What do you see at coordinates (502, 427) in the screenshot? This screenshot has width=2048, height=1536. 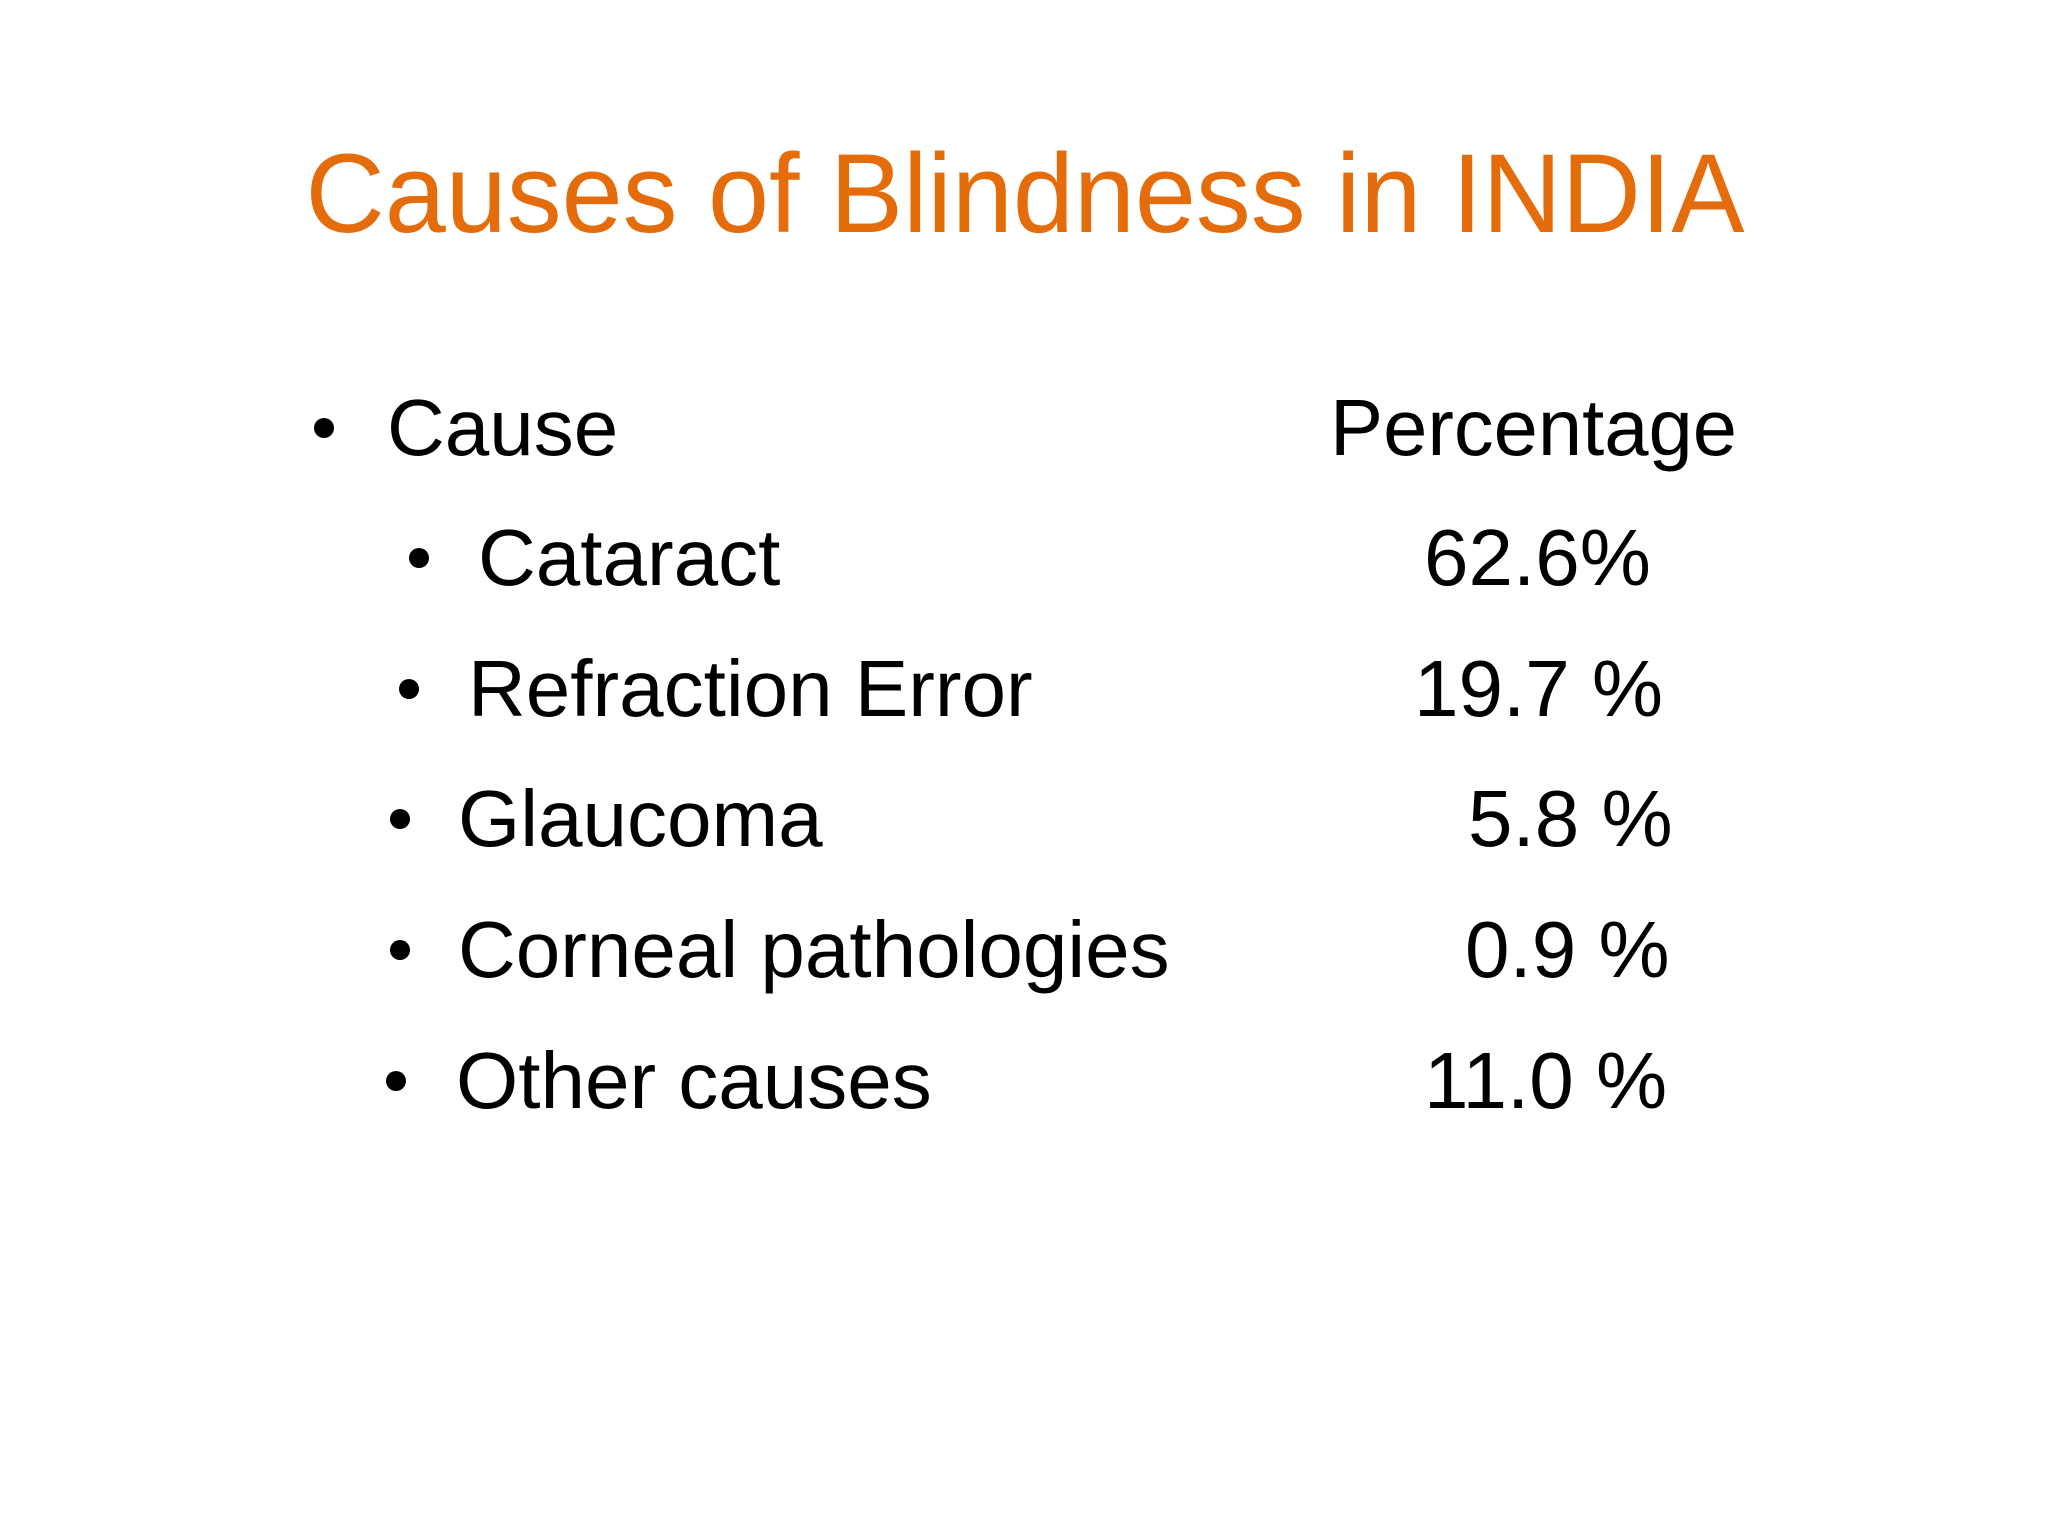 I see `header-cause: Cause` at bounding box center [502, 427].